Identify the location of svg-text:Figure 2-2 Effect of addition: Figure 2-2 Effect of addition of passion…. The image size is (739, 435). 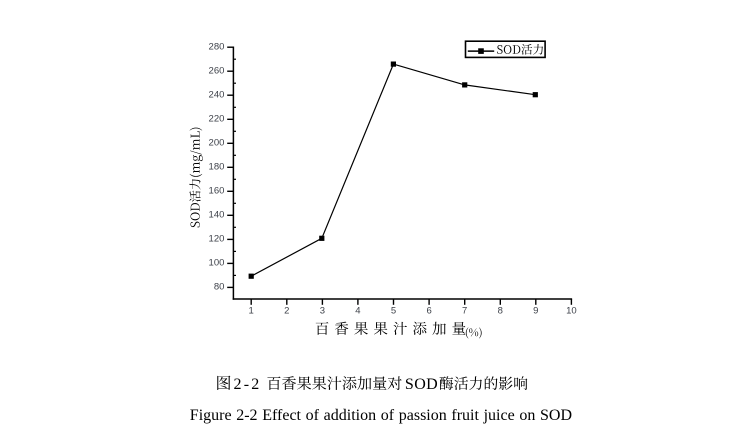
(381, 415).